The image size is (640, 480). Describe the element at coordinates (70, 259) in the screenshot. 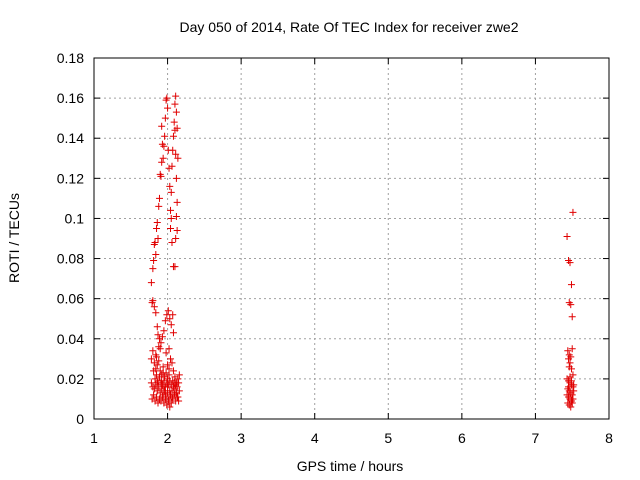

I see `y-tick-label: 0.08` at that location.